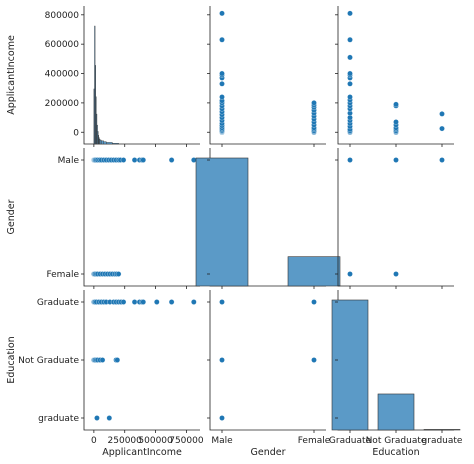  What do you see at coordinates (442, 441) in the screenshot?
I see `x-tick-label: graduate` at bounding box center [442, 441].